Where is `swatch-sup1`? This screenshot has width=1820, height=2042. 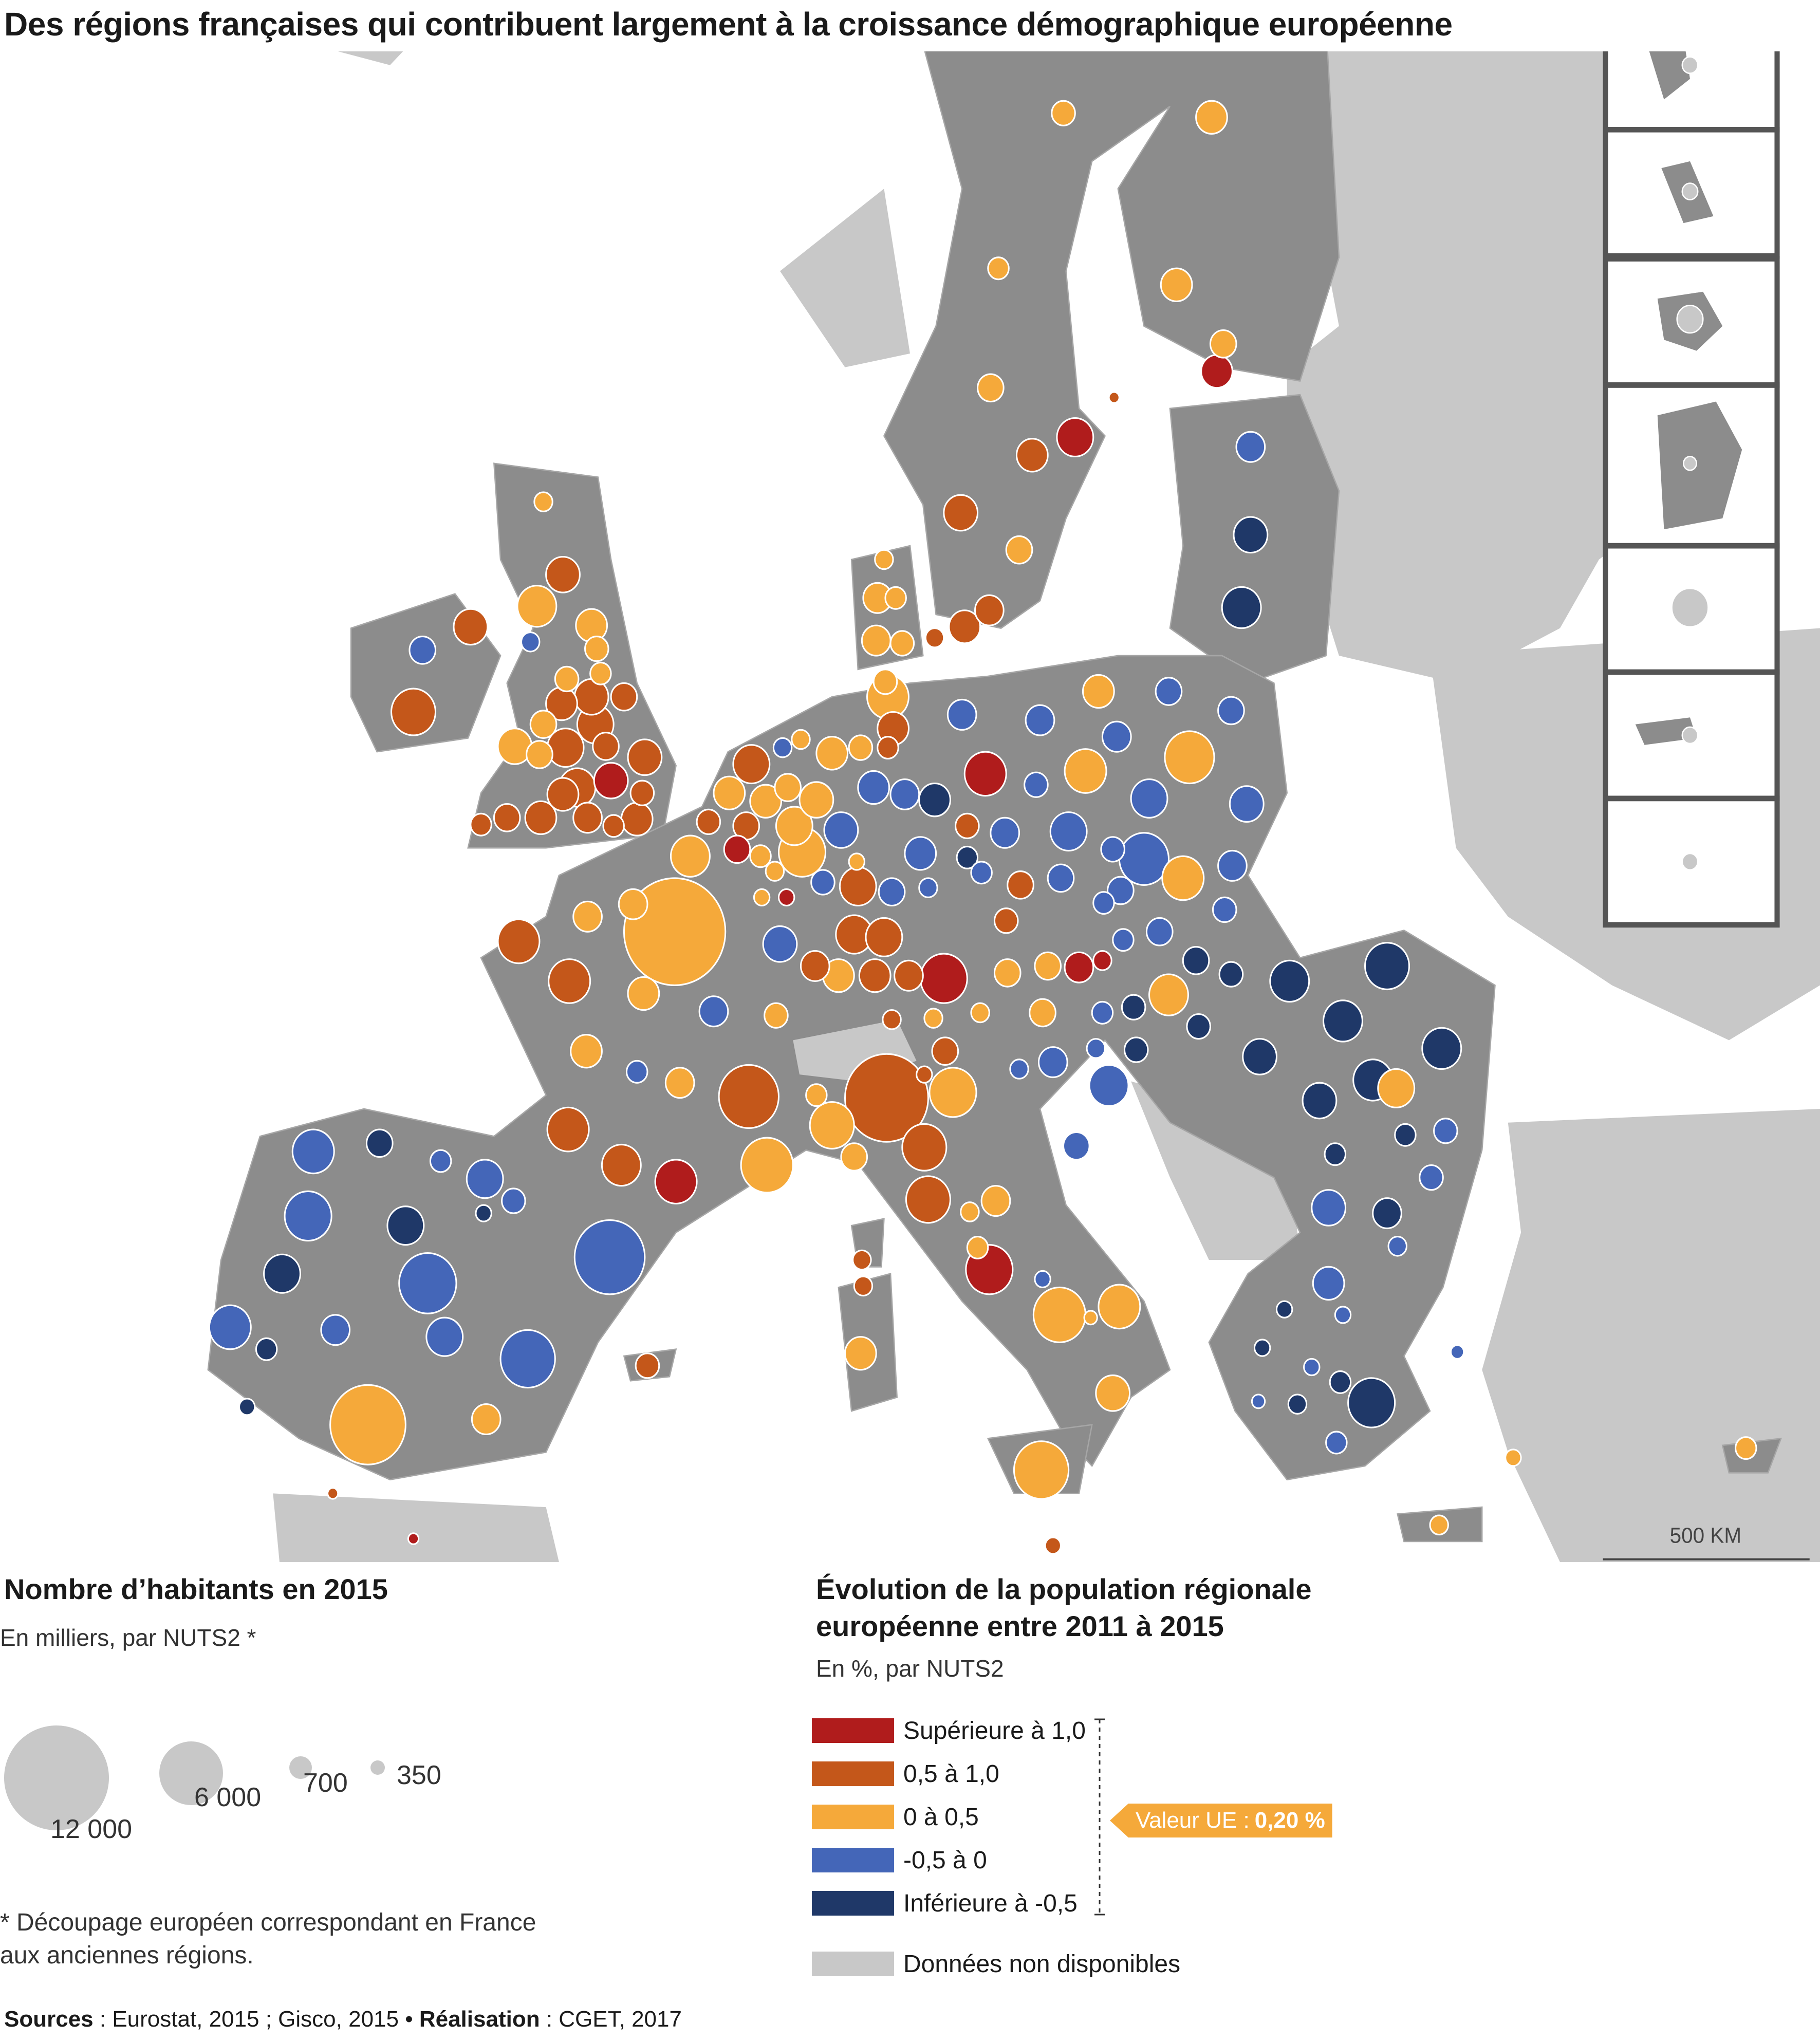
swatch-sup1 is located at coordinates (853, 1731).